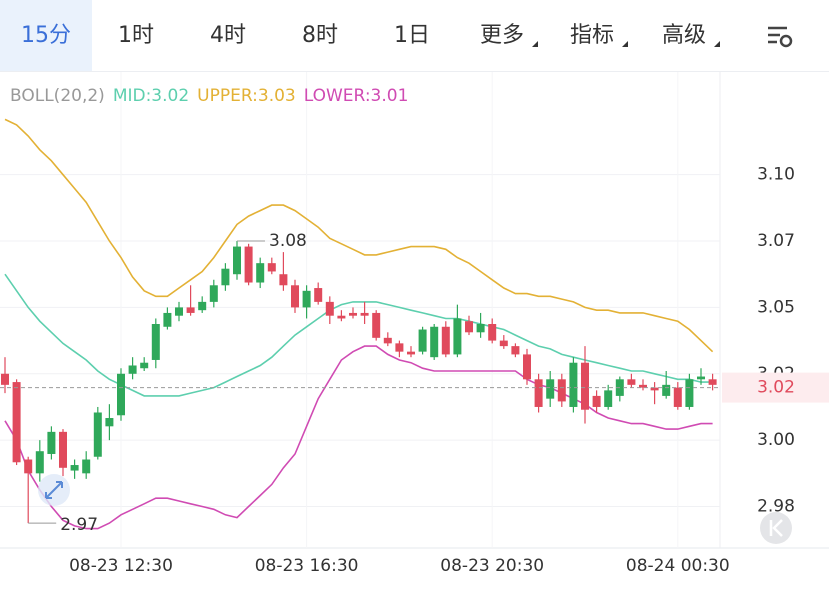  I want to click on legend-entry: LOWER:3.01, so click(356, 96).